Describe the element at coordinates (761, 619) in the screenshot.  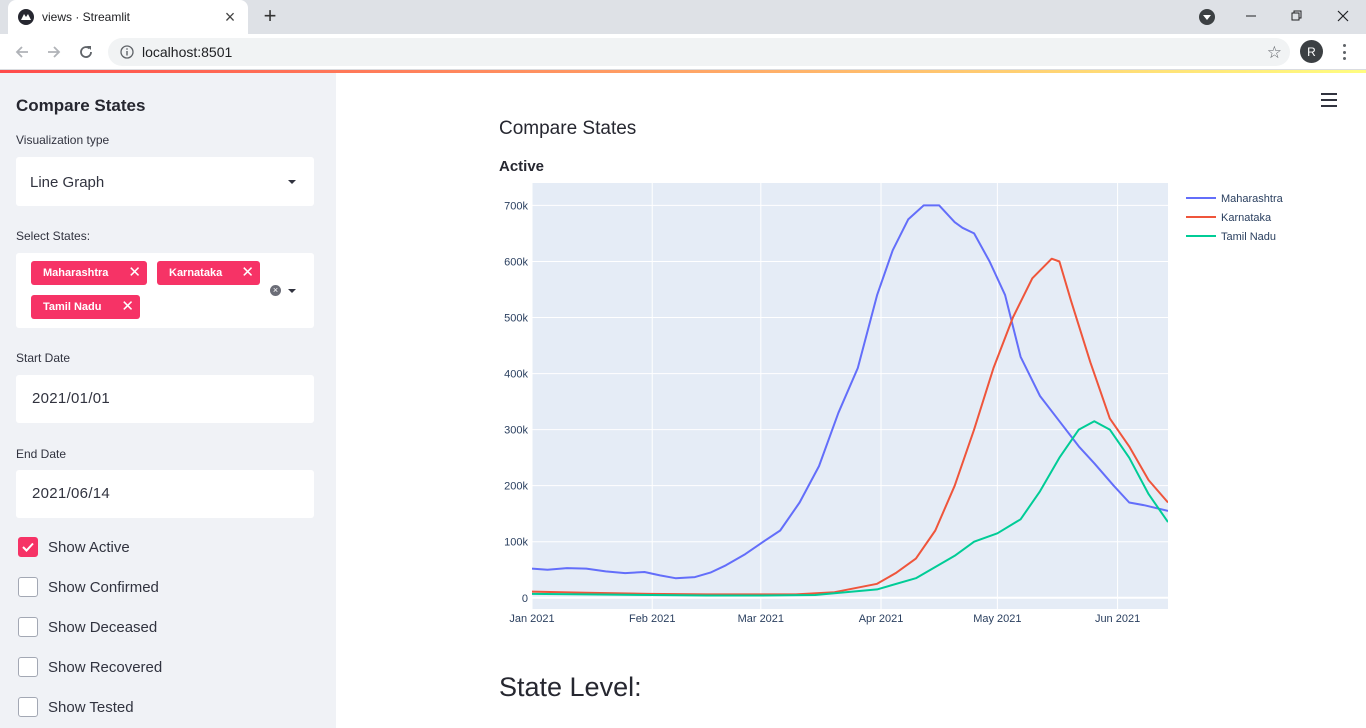
I see `x-tick-label: Mar 2021` at that location.